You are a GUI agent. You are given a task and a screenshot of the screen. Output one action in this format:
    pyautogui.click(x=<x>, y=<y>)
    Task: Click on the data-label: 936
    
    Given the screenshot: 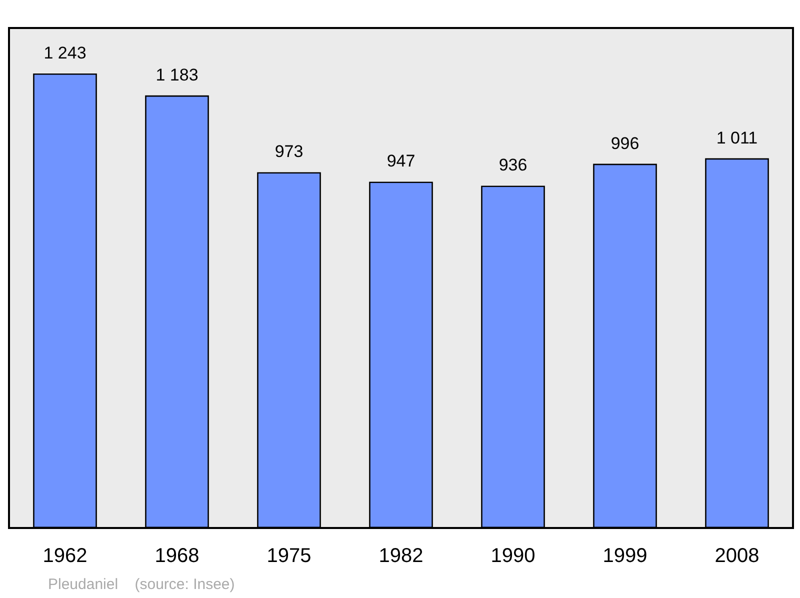 What is the action you would take?
    pyautogui.click(x=513, y=165)
    